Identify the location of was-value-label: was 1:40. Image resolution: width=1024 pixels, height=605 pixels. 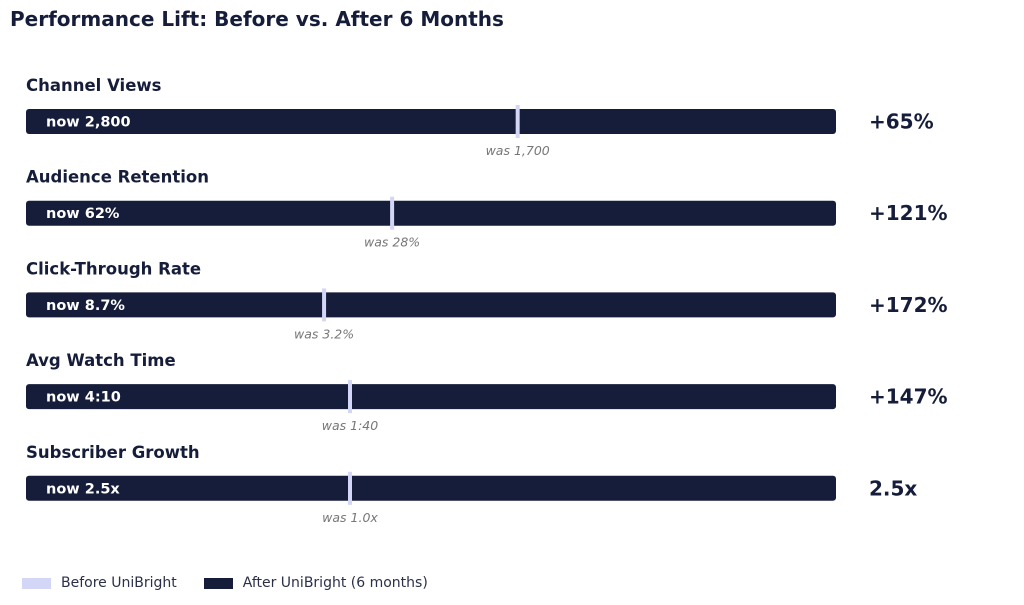
(350, 425).